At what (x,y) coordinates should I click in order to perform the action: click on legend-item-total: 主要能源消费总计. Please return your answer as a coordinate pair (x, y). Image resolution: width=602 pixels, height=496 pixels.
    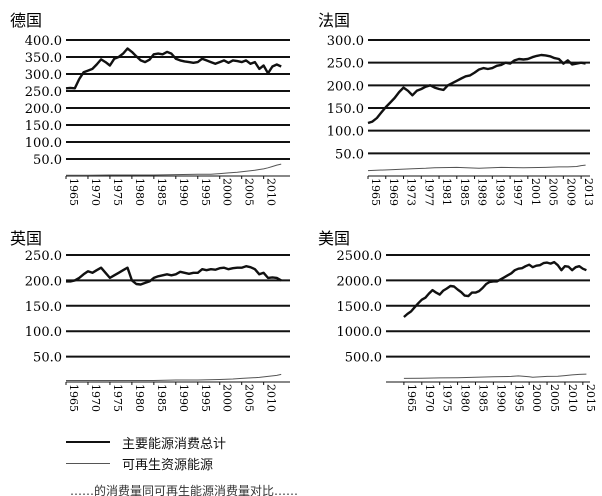
    Looking at the image, I should click on (146, 442).